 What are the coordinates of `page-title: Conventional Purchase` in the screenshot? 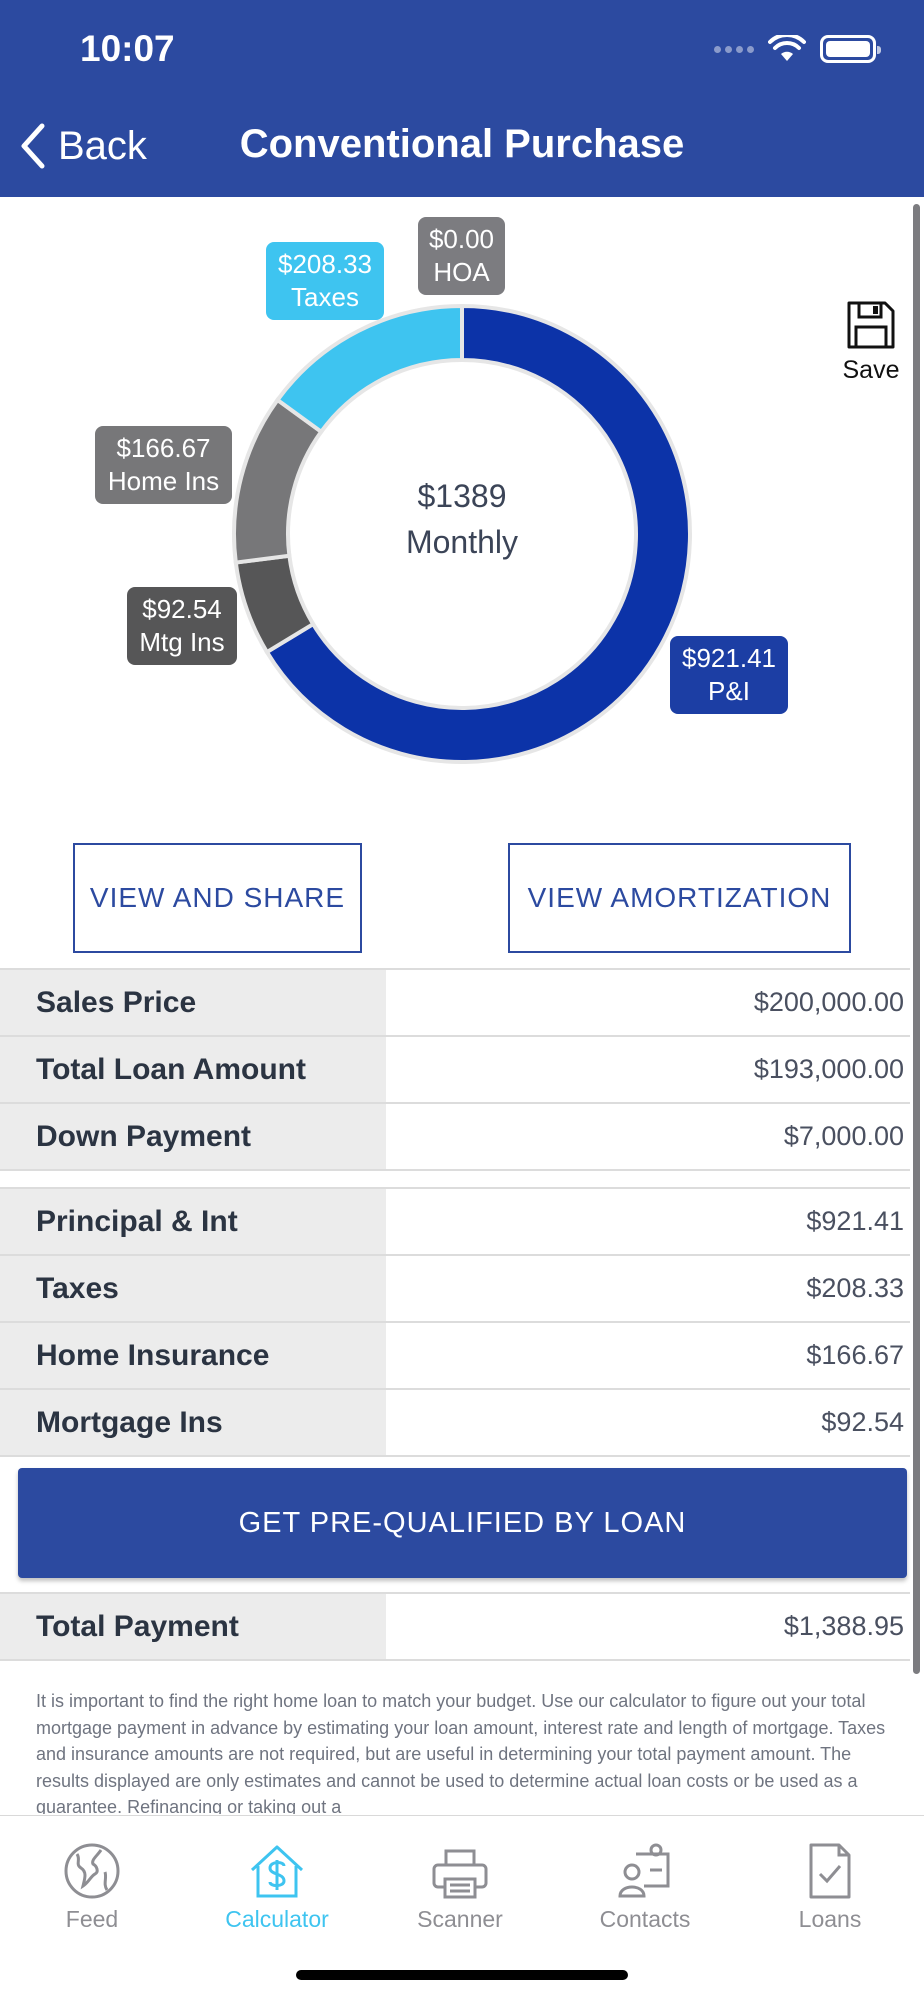 It's located at (462, 144).